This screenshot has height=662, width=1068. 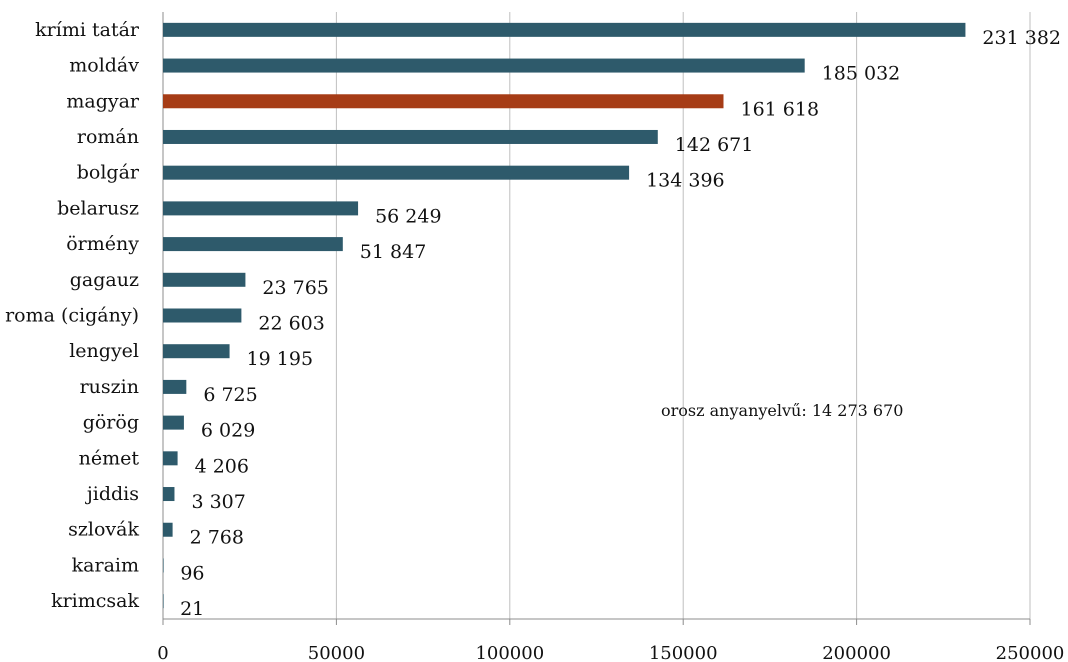 I want to click on category-label: szlovák, so click(x=103, y=530).